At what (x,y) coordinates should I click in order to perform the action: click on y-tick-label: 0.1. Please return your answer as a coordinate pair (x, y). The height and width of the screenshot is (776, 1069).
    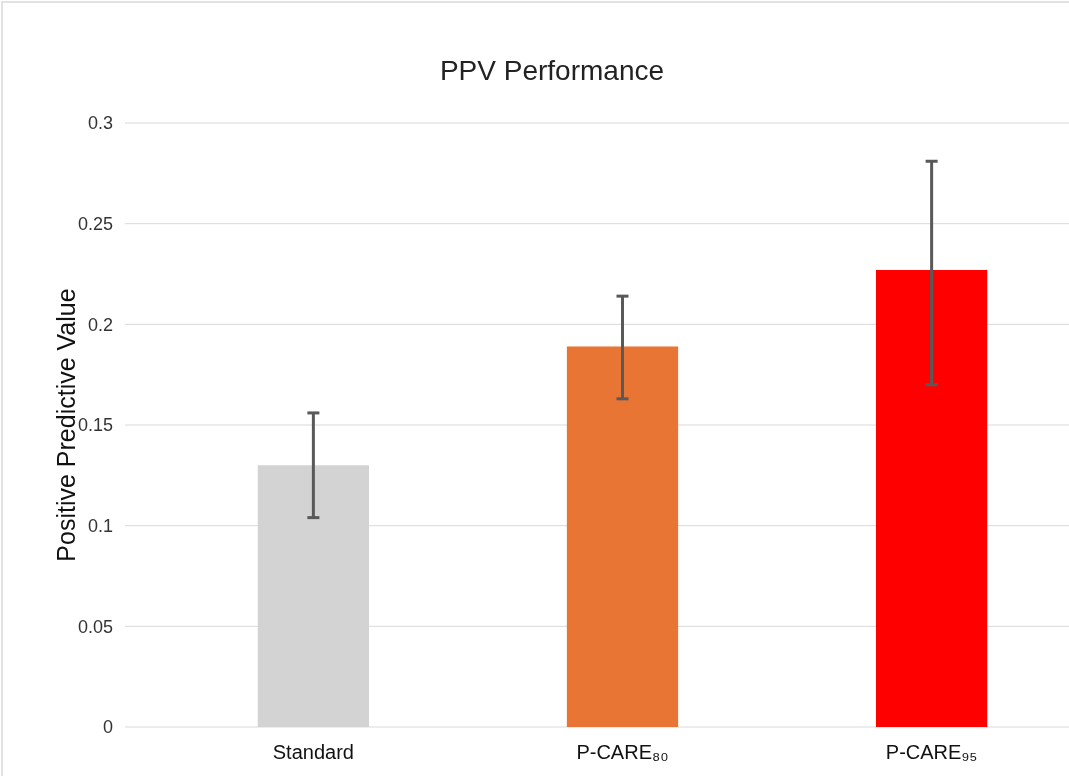
    Looking at the image, I should click on (100, 525).